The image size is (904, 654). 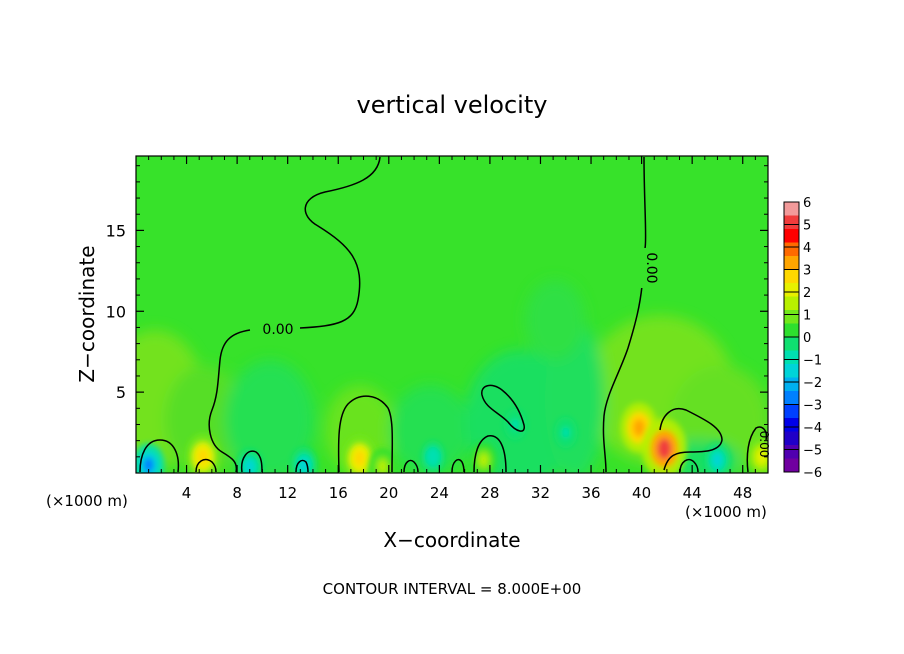 I want to click on chart-title: vertical velocity, so click(x=452, y=105).